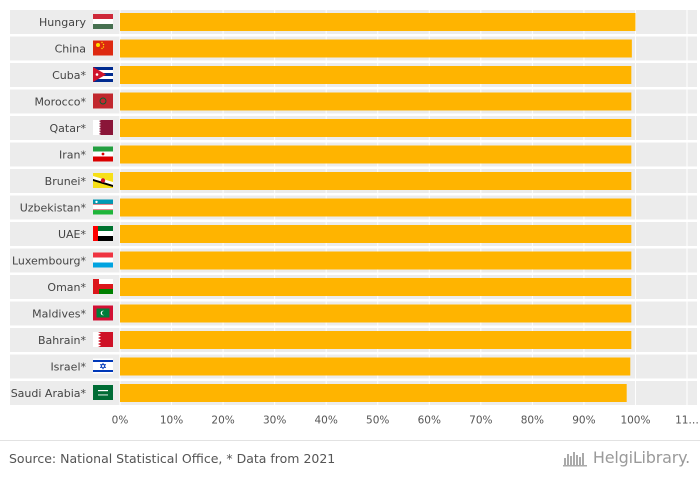 The image size is (700, 483). I want to click on saudi-arabia-flag, so click(103, 392).